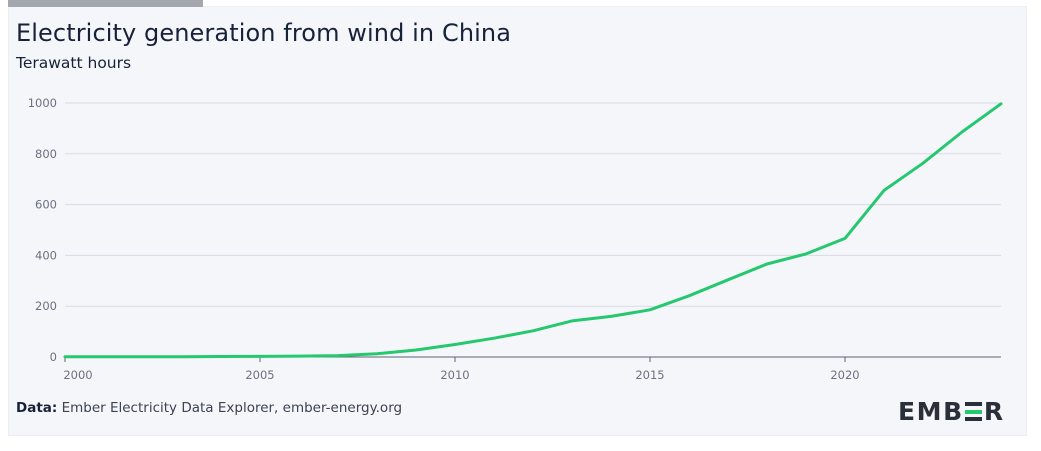 The width and height of the screenshot is (1041, 451). What do you see at coordinates (338, 356) in the screenshot?
I see `data-point-2007` at bounding box center [338, 356].